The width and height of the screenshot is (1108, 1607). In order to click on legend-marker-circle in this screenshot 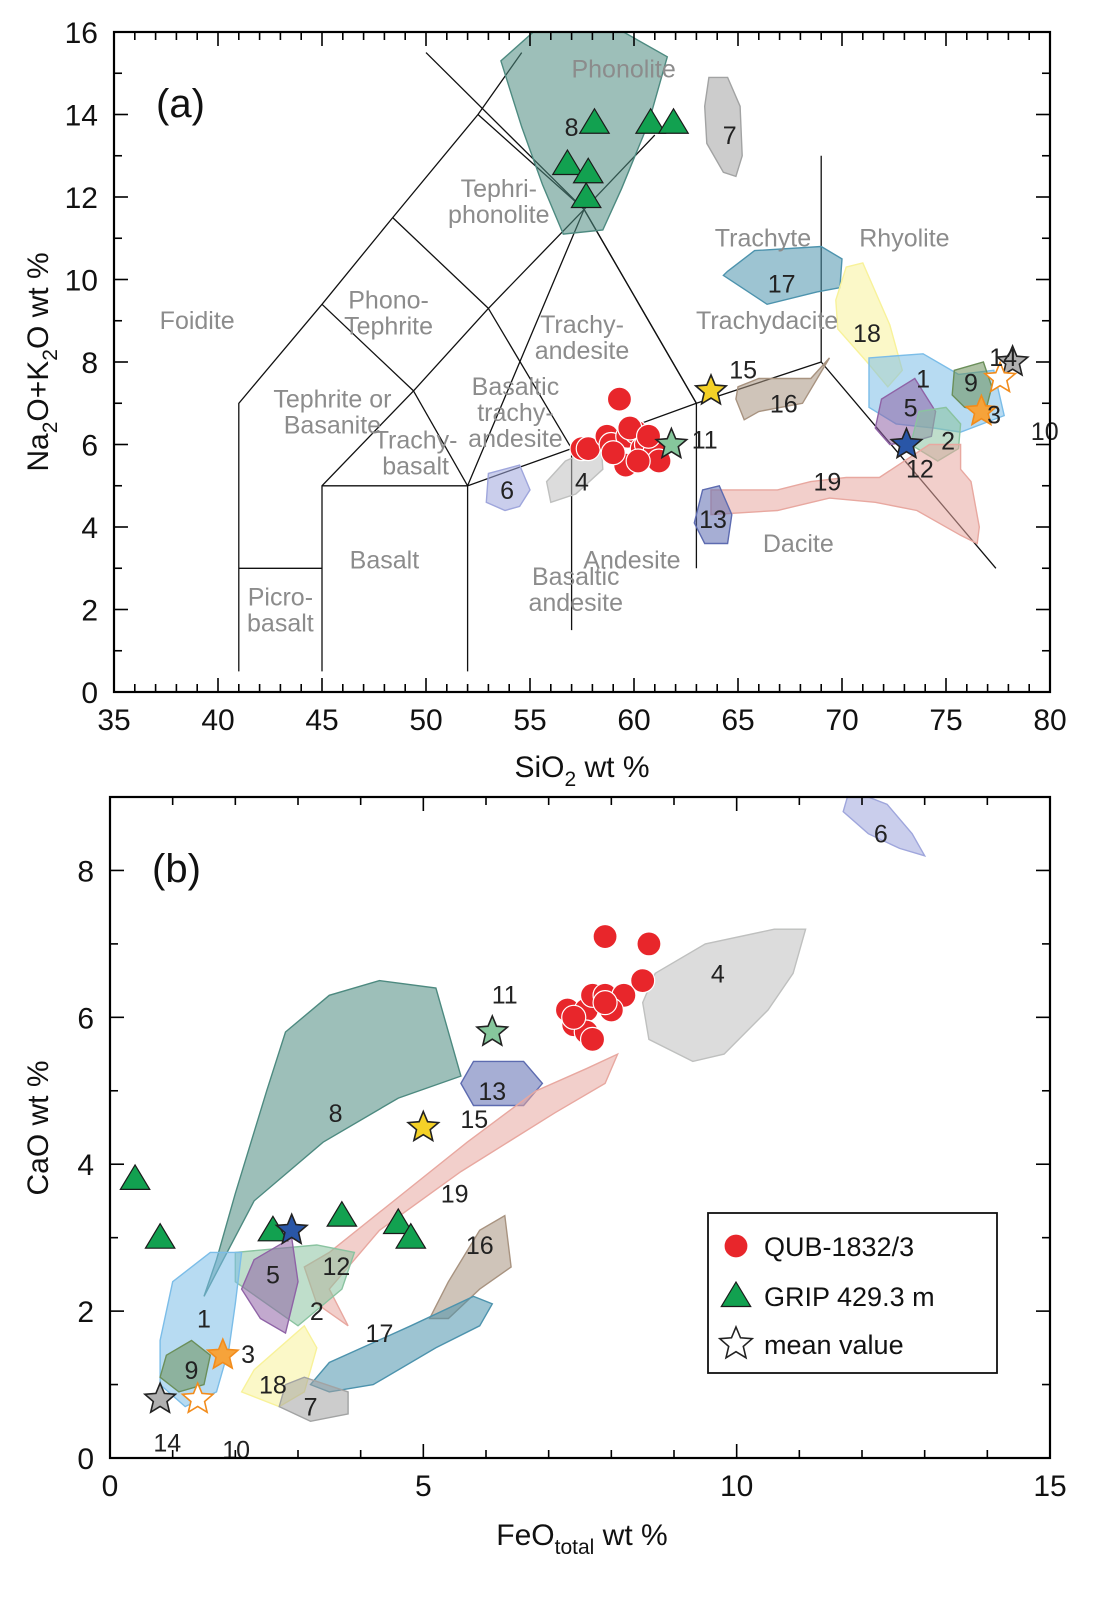, I will do `click(736, 1246)`.